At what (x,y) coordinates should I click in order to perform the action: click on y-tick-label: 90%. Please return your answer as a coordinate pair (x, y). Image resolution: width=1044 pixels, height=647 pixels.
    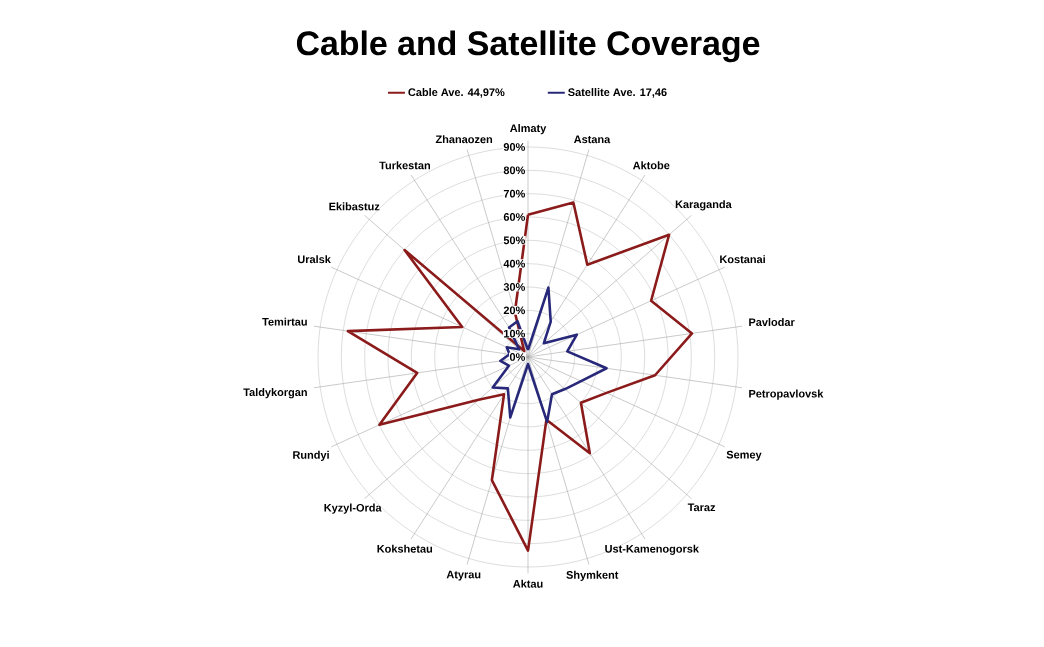
    Looking at the image, I should click on (514, 147).